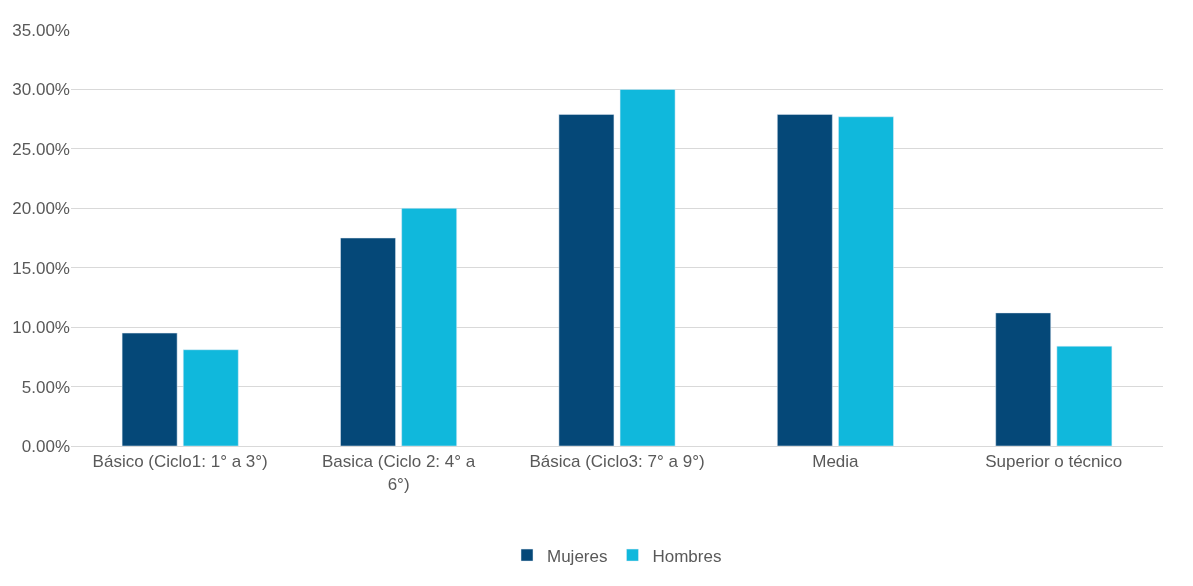 The height and width of the screenshot is (586, 1193). What do you see at coordinates (1054, 462) in the screenshot?
I see `x-tick-label: Superior o técnico` at bounding box center [1054, 462].